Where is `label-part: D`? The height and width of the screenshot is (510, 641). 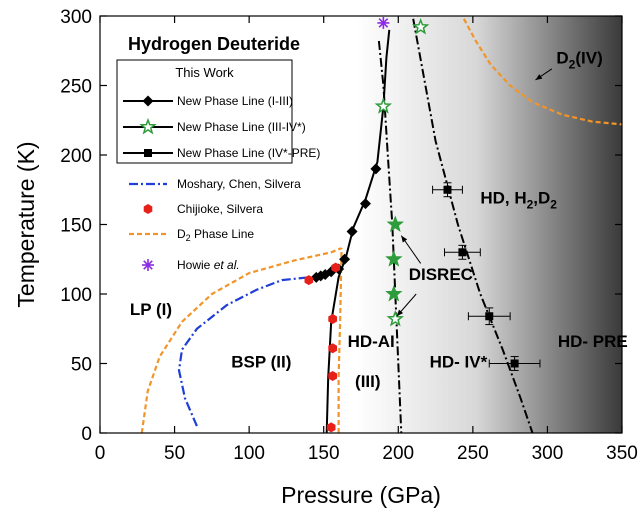 label-part: D is located at coordinates (562, 57).